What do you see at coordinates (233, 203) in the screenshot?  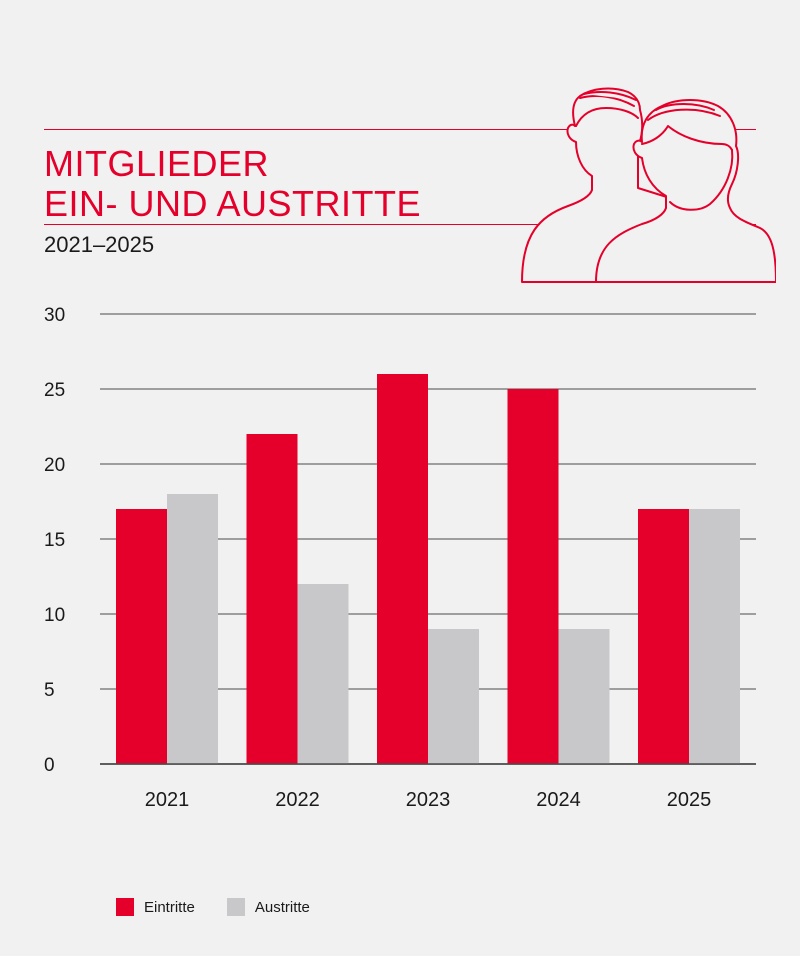 I see `chart-title-line-2: EIN- UND AUSTRITTE` at bounding box center [233, 203].